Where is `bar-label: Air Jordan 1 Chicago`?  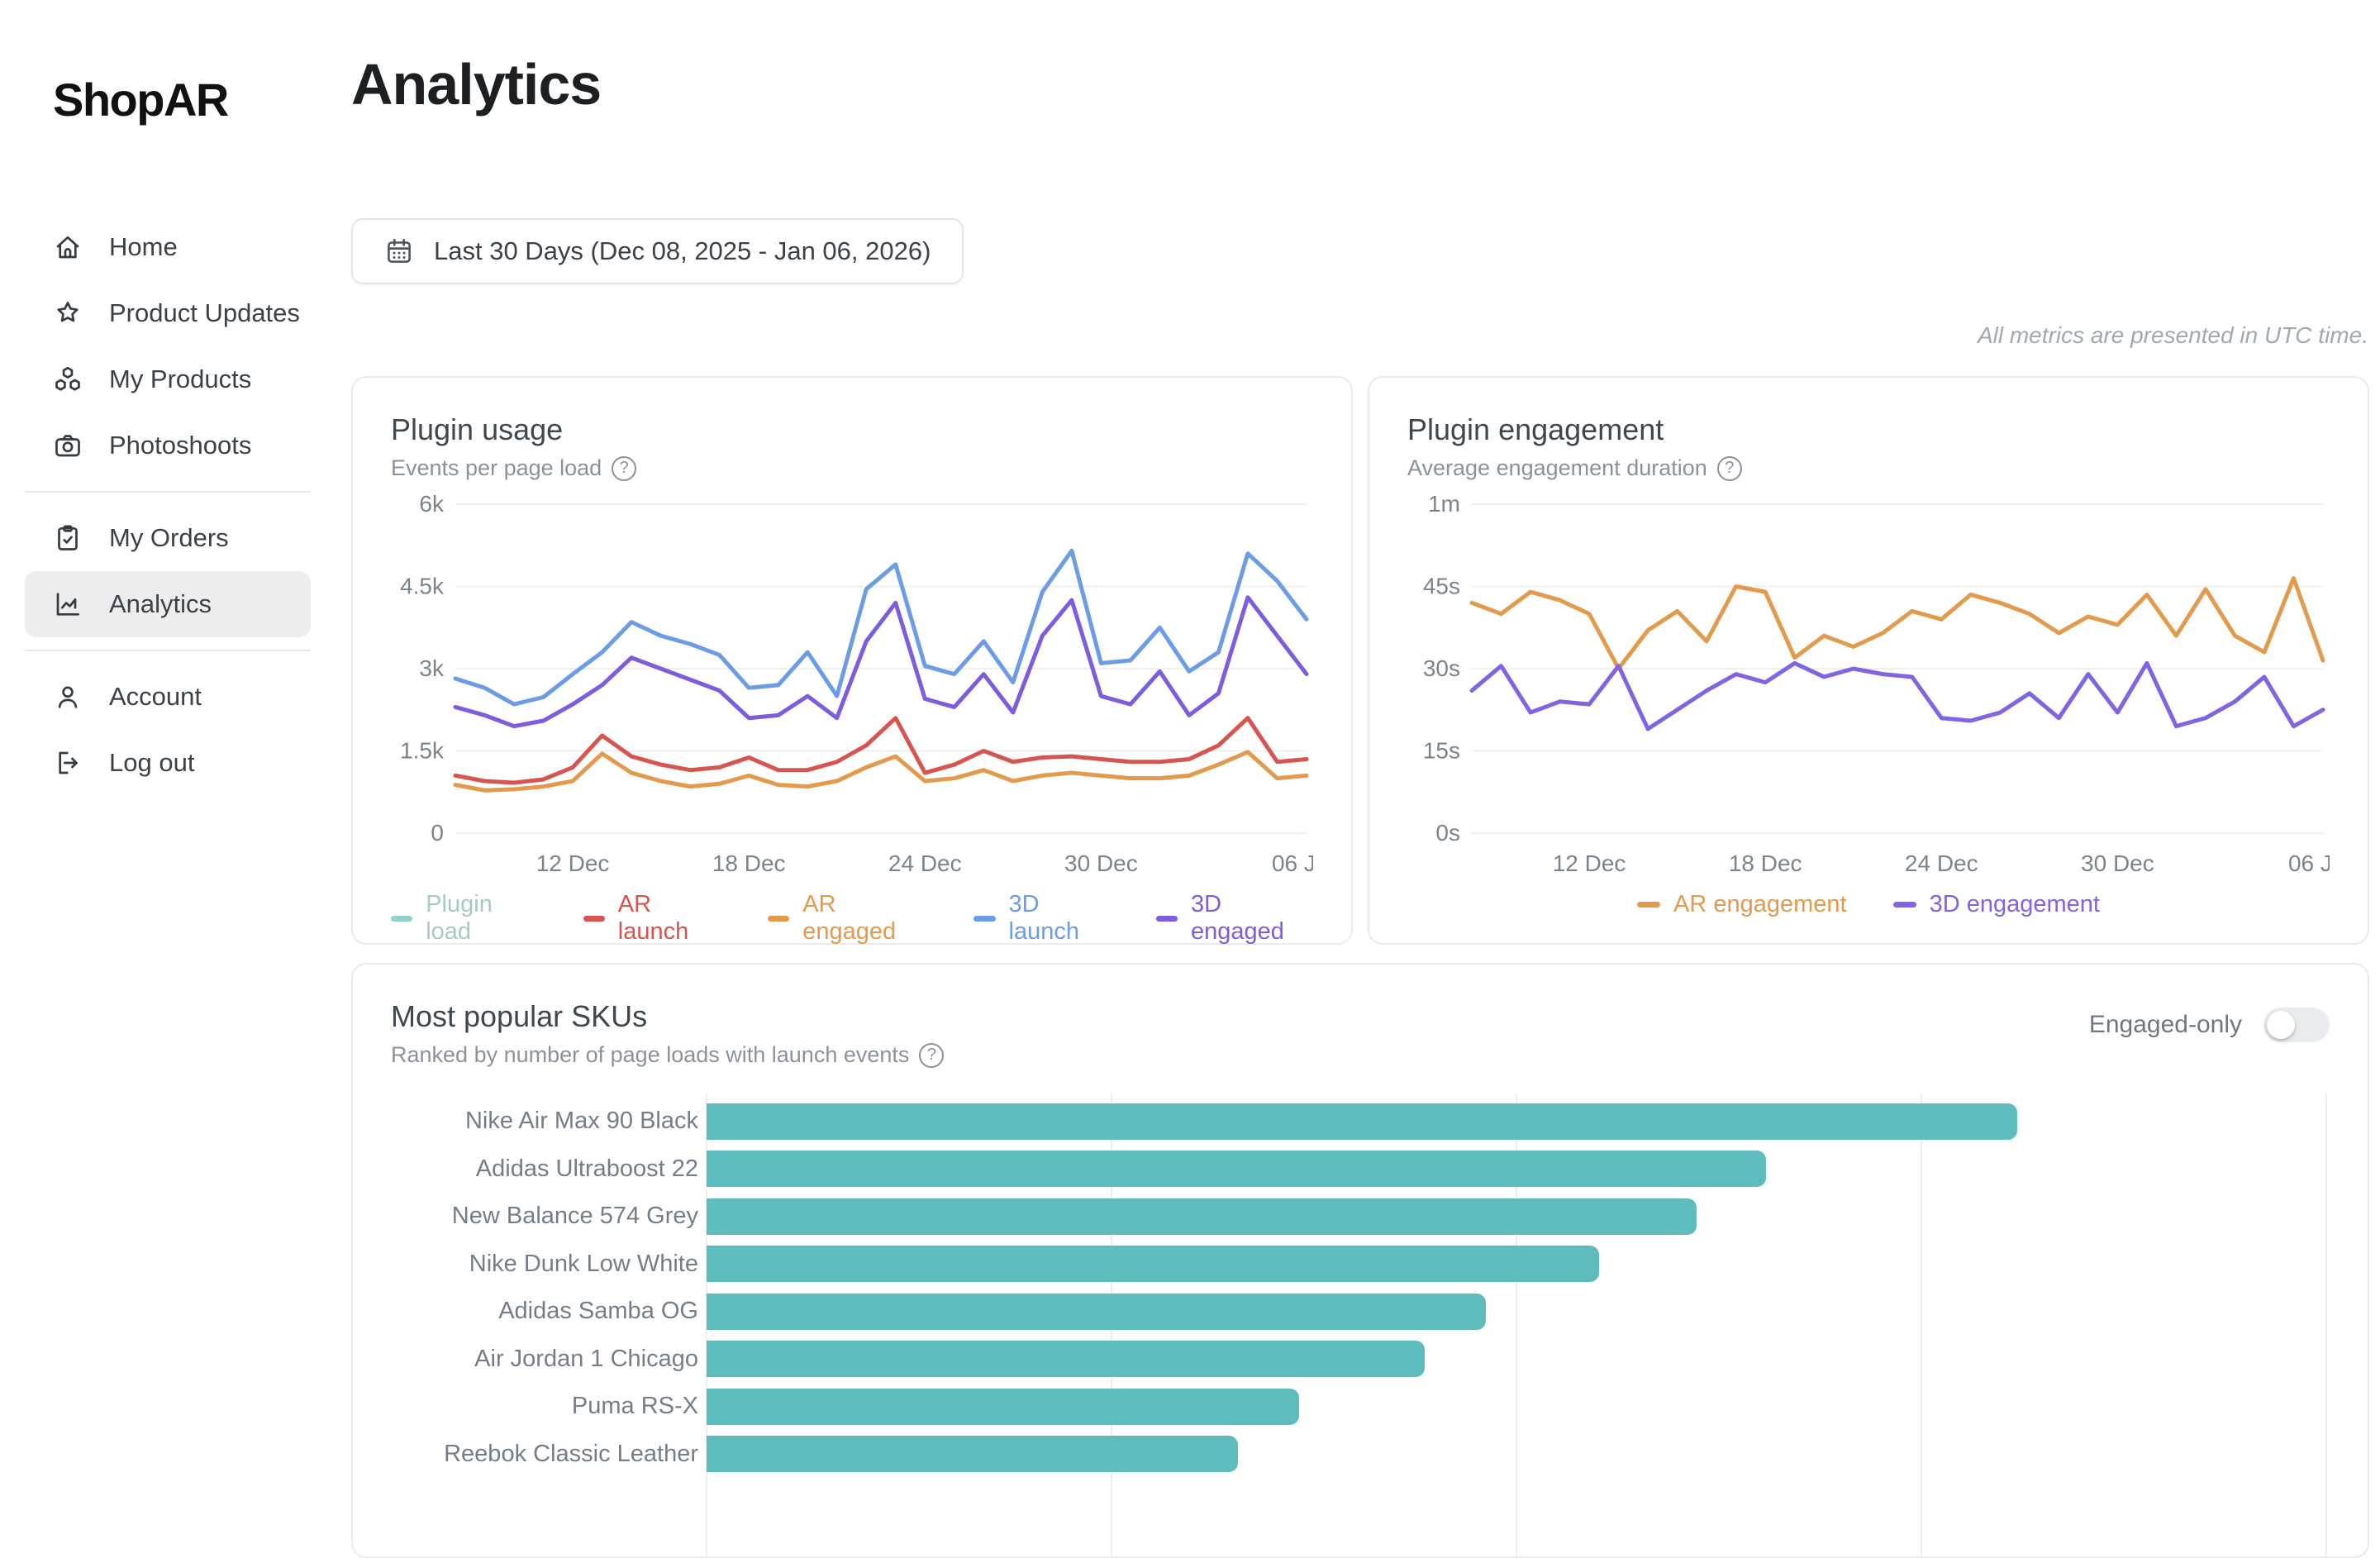 bar-label: Air Jordan 1 Chicago is located at coordinates (586, 1358).